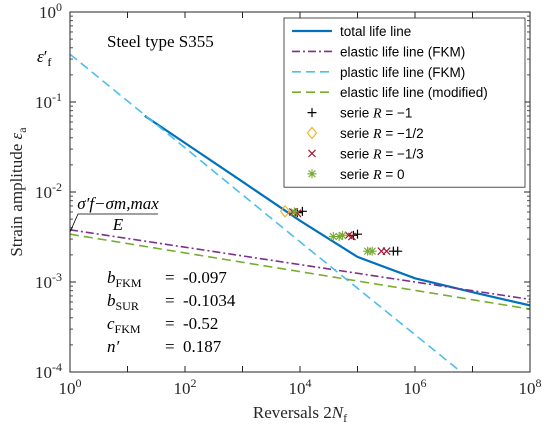 Image resolution: width=550 pixels, height=429 pixels. Describe the element at coordinates (402, 51) in the screenshot. I see `legend-label: elastic life line (FKM)` at that location.